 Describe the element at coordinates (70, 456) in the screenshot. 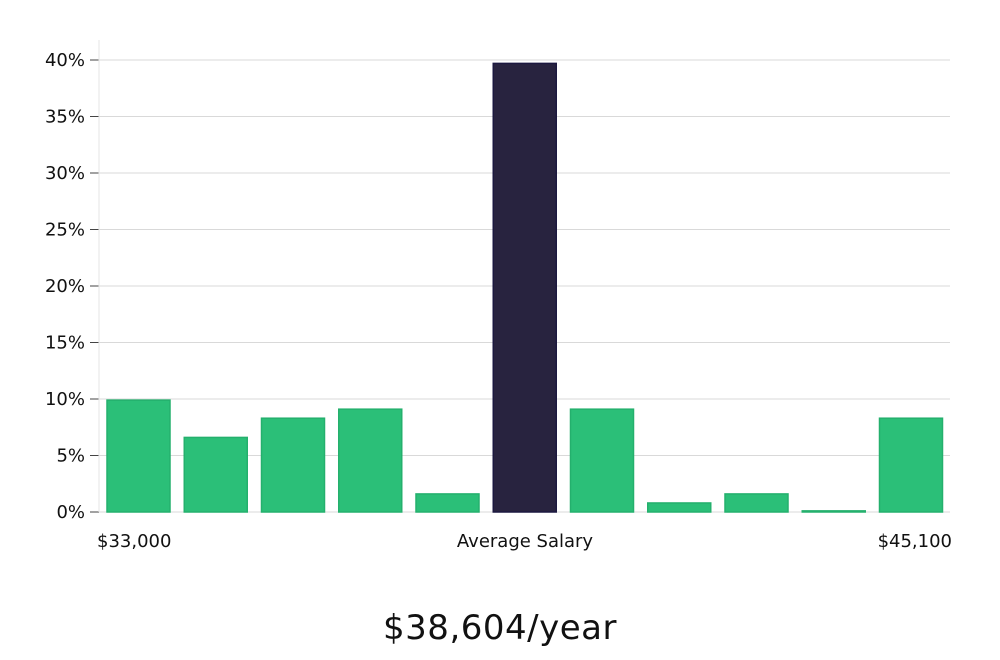

I see `y-tick-label: 5%` at that location.